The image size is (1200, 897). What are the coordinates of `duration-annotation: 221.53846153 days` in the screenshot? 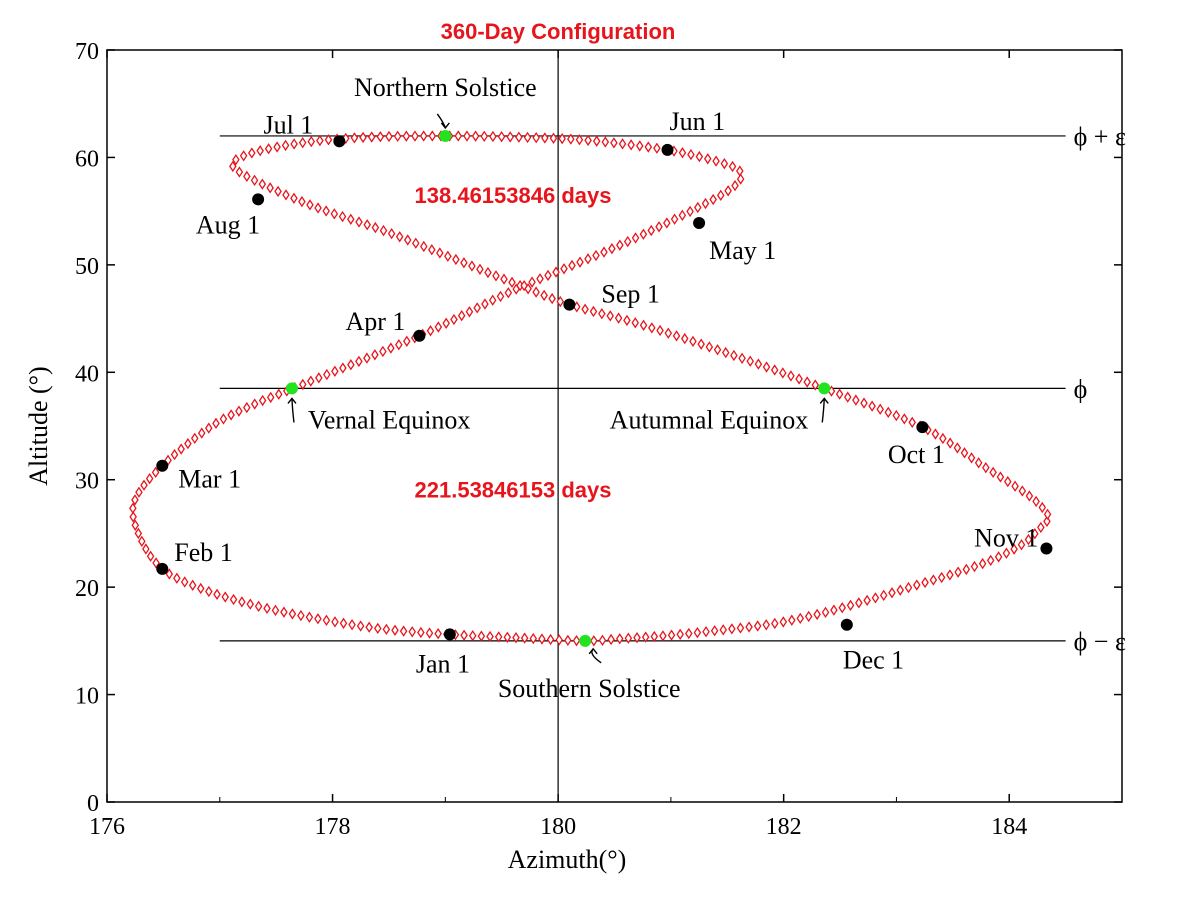 It's located at (513, 489).